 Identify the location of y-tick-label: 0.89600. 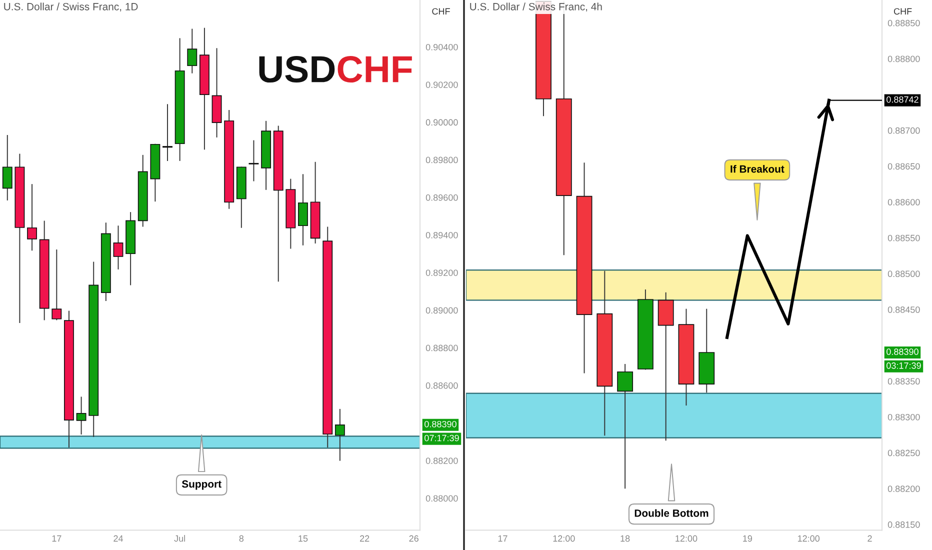
(442, 197).